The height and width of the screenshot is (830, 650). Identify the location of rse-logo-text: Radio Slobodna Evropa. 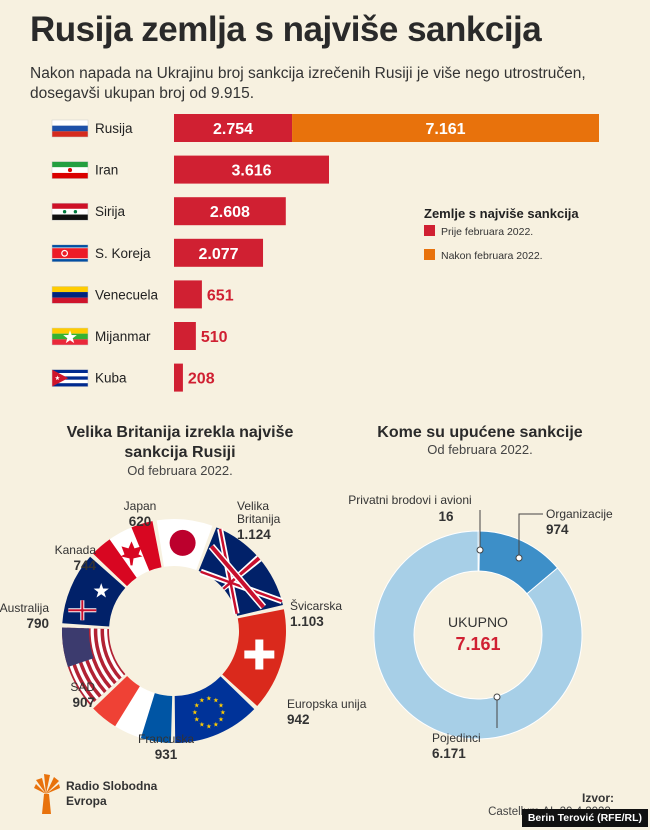
(111, 794).